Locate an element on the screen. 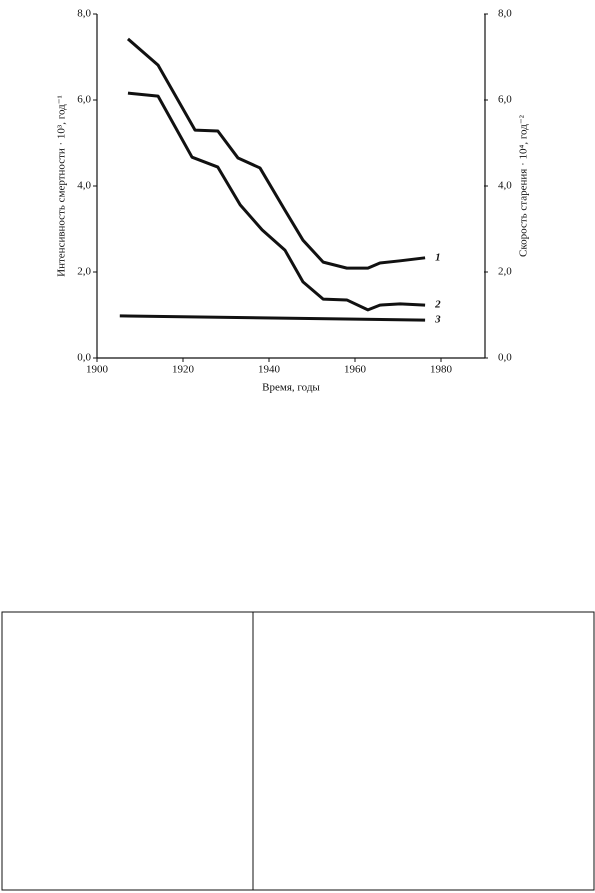 The height and width of the screenshot is (893, 595). y-tick-label: 4,0 is located at coordinates (84, 186).